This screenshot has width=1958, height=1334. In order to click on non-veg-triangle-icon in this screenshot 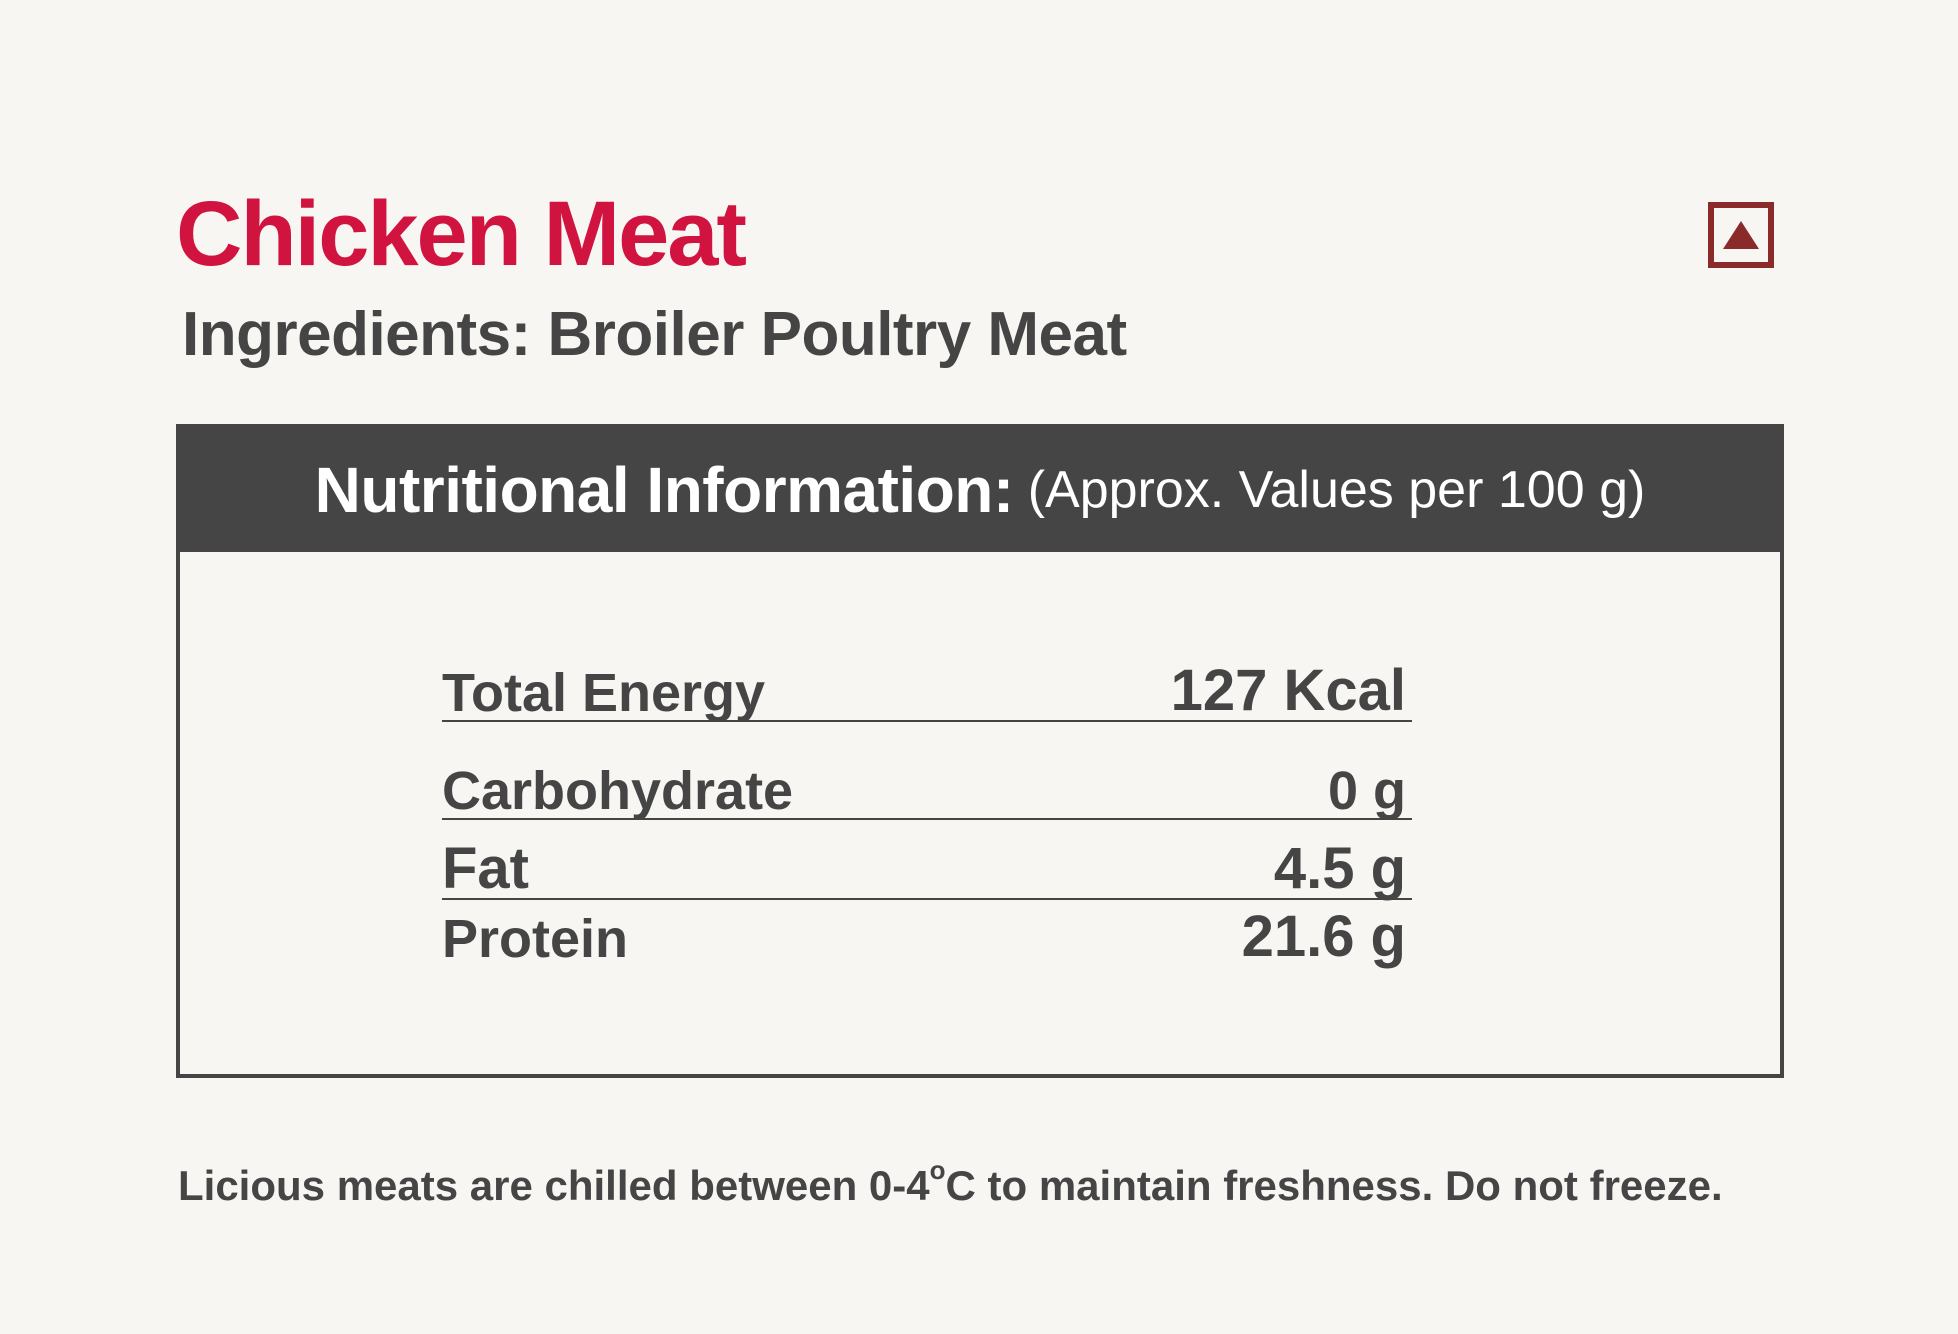, I will do `click(1741, 235)`.